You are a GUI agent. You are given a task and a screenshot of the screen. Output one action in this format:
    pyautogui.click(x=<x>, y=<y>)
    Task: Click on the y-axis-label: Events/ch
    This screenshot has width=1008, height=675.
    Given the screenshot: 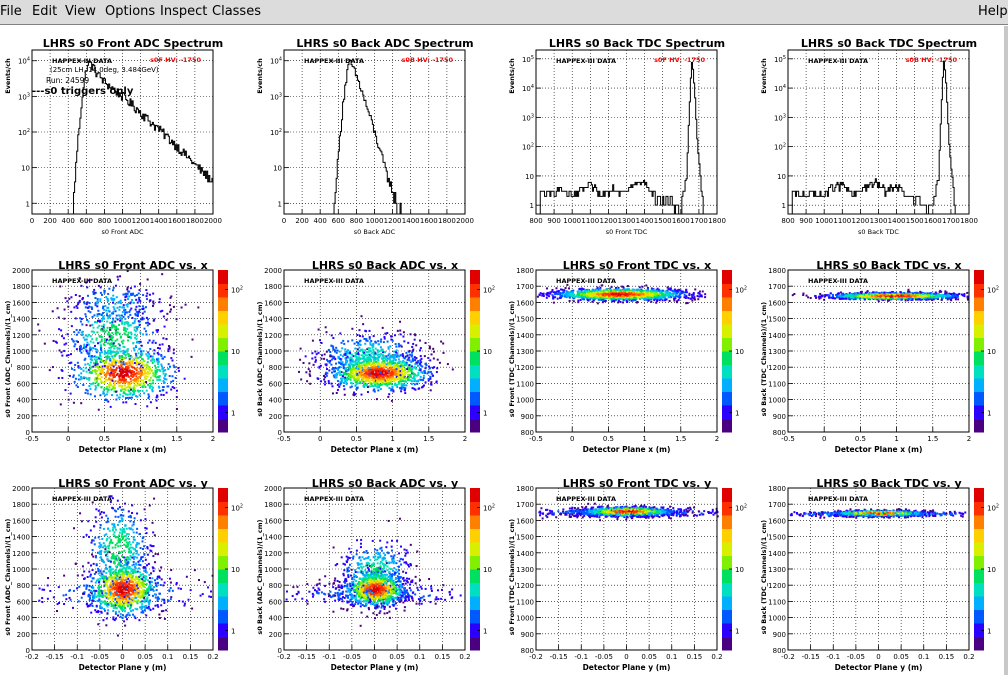 What is the action you would take?
    pyautogui.click(x=8, y=76)
    